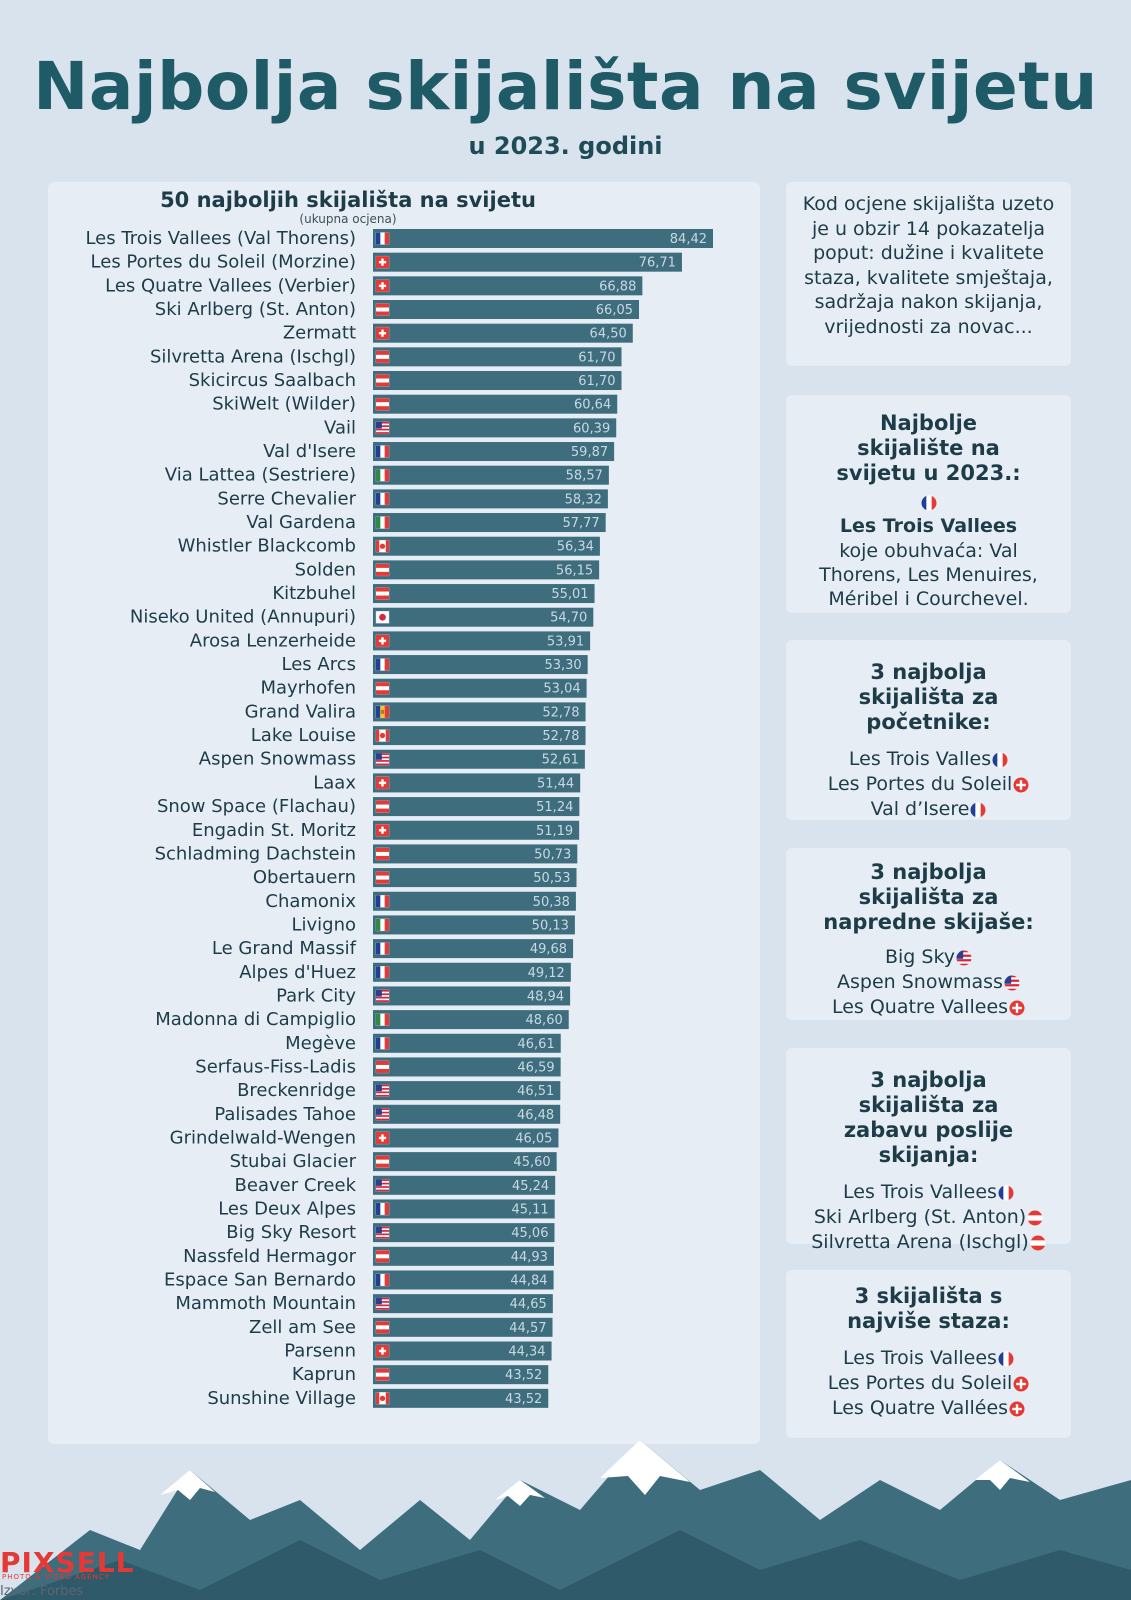 The width and height of the screenshot is (1131, 1600). I want to click on list-item: Les Quatre Vallees, so click(928, 1007).